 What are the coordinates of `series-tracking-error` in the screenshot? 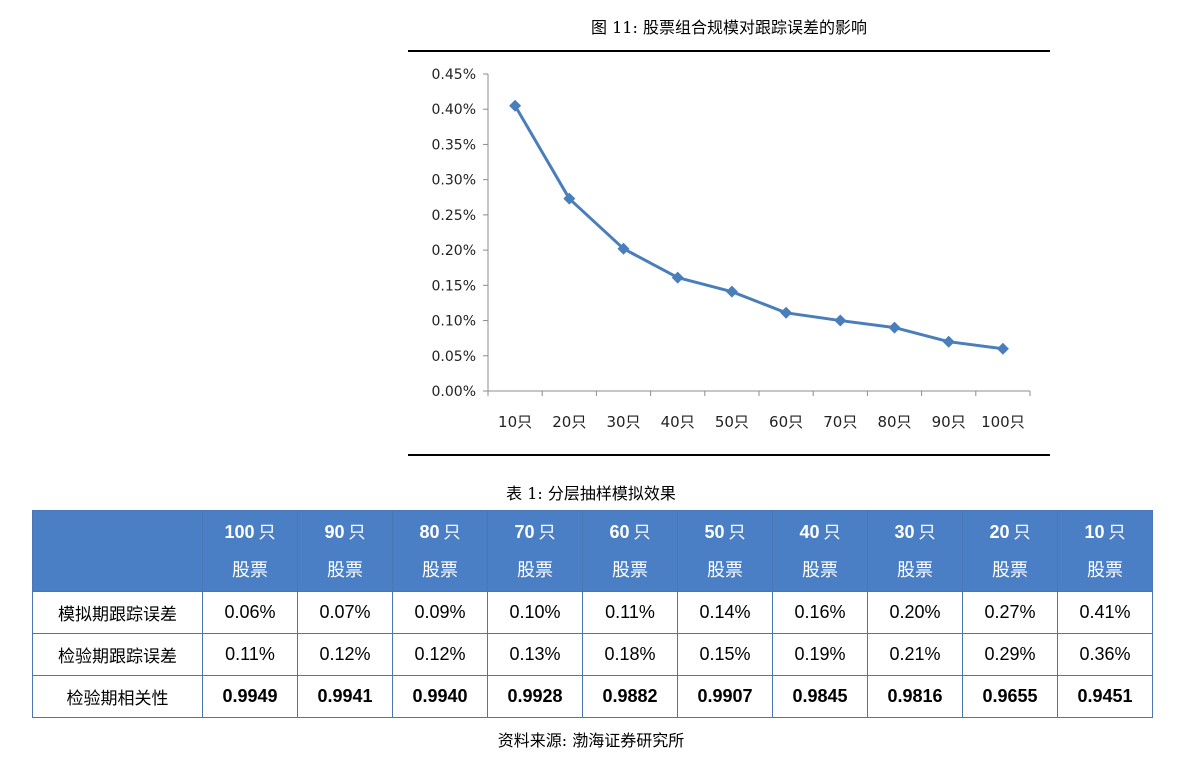 It's located at (759, 227).